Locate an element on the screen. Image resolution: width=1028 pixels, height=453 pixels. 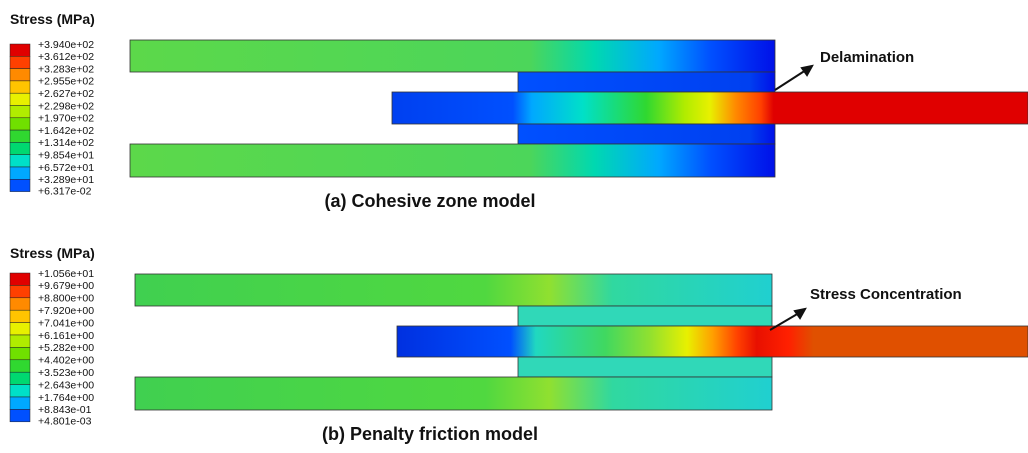
legend-label: +3.523e+00 is located at coordinates (66, 373).